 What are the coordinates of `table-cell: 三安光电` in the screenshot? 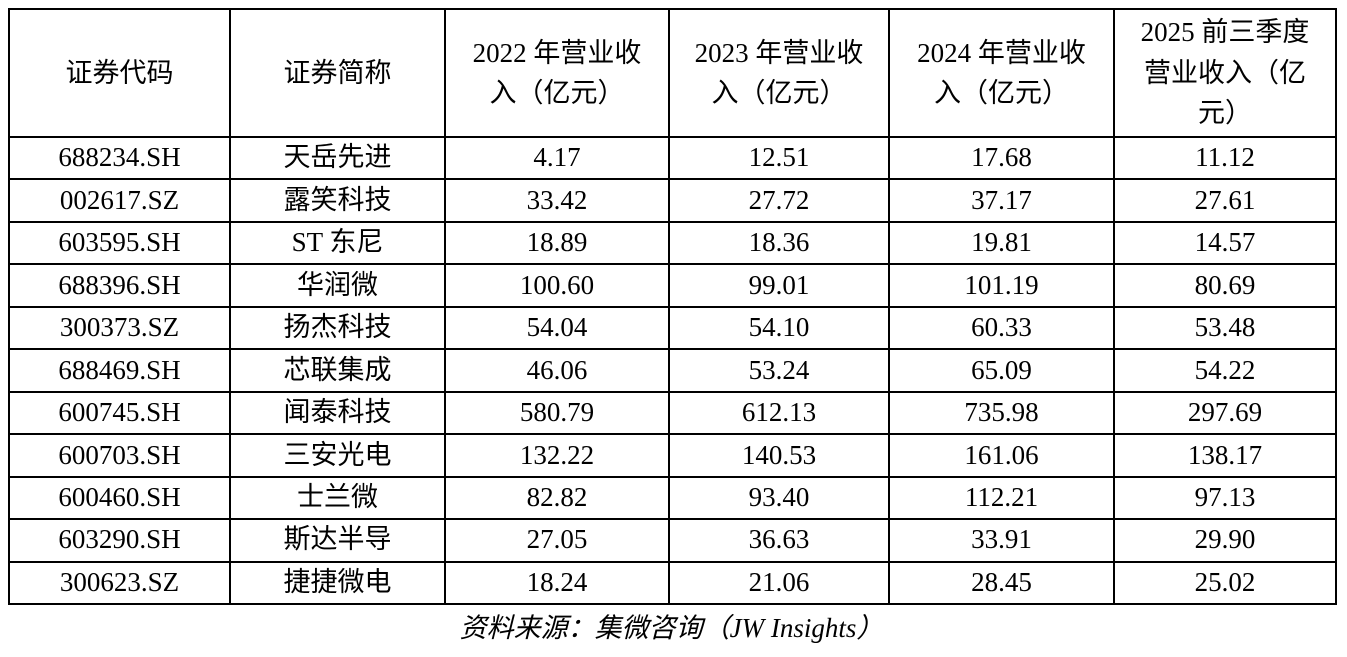 It's located at (337, 455).